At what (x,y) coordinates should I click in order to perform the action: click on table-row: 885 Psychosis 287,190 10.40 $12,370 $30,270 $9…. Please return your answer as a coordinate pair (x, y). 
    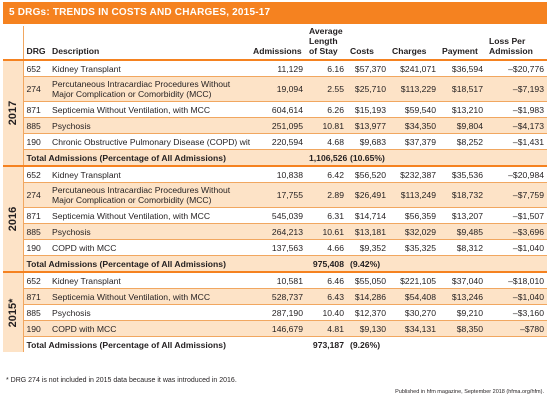
    Looking at the image, I should click on (275, 312).